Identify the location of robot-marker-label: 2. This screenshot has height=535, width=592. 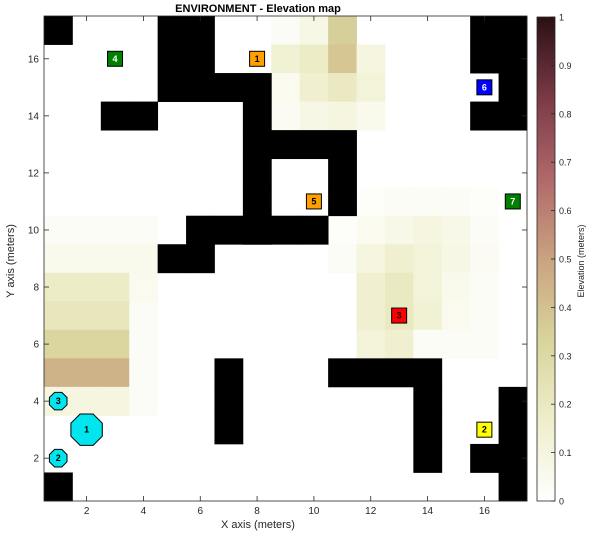
(58, 458).